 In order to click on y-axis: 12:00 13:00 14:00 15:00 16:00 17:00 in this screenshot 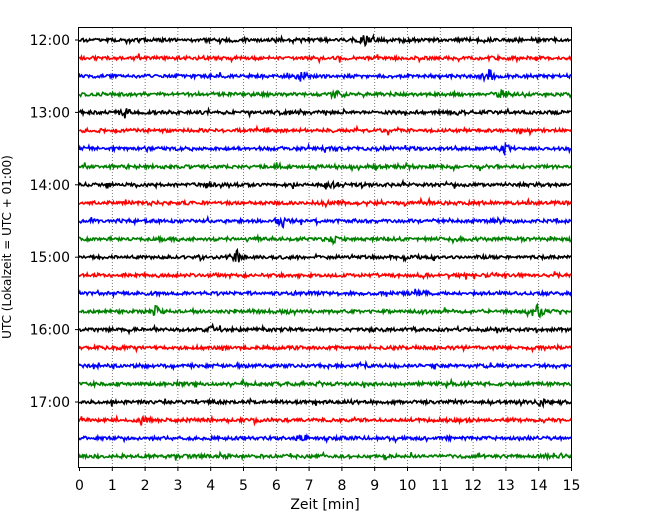, I will do `click(54, 222)`.